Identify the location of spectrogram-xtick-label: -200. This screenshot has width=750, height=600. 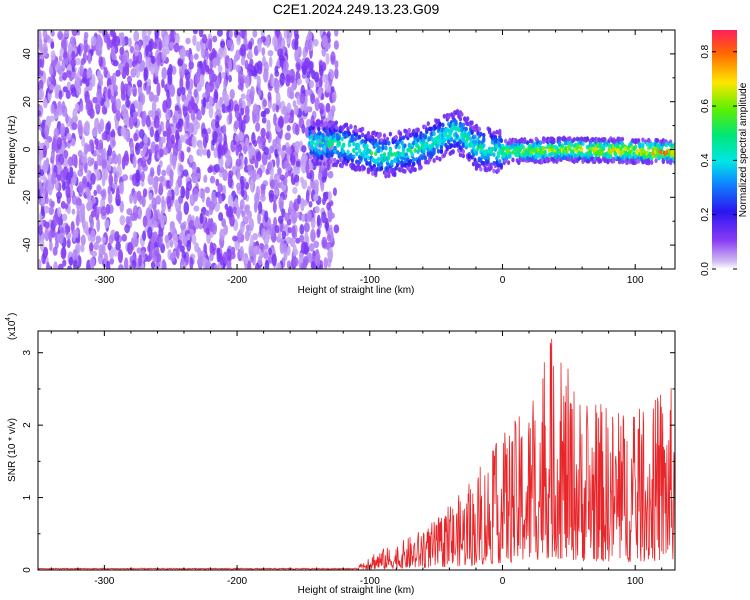
(237, 280).